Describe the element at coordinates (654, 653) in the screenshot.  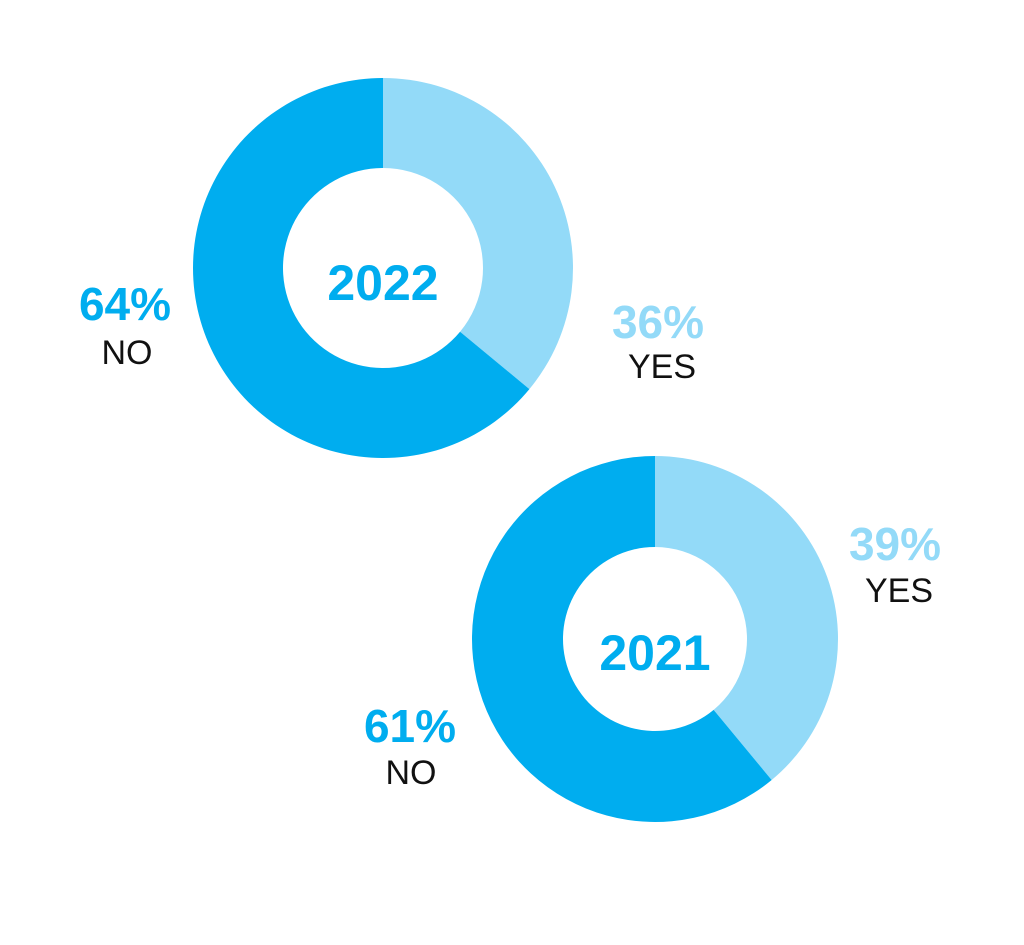
I see `donut-center-year: 2021` at that location.